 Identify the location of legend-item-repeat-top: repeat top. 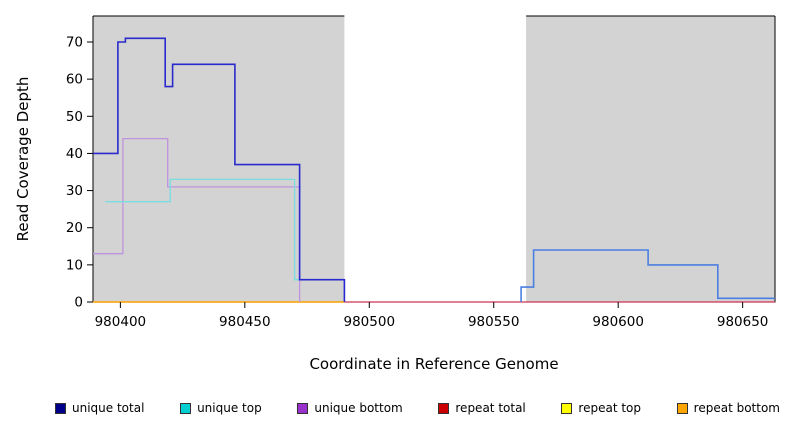
(601, 408).